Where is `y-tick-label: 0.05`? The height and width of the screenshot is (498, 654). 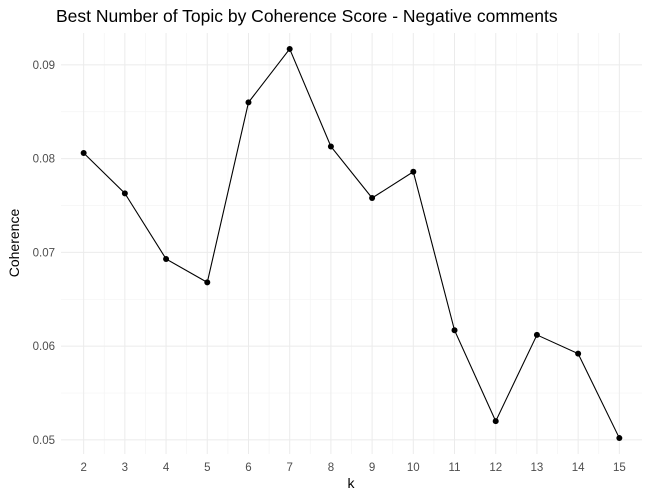 y-tick-label: 0.05 is located at coordinates (44, 441).